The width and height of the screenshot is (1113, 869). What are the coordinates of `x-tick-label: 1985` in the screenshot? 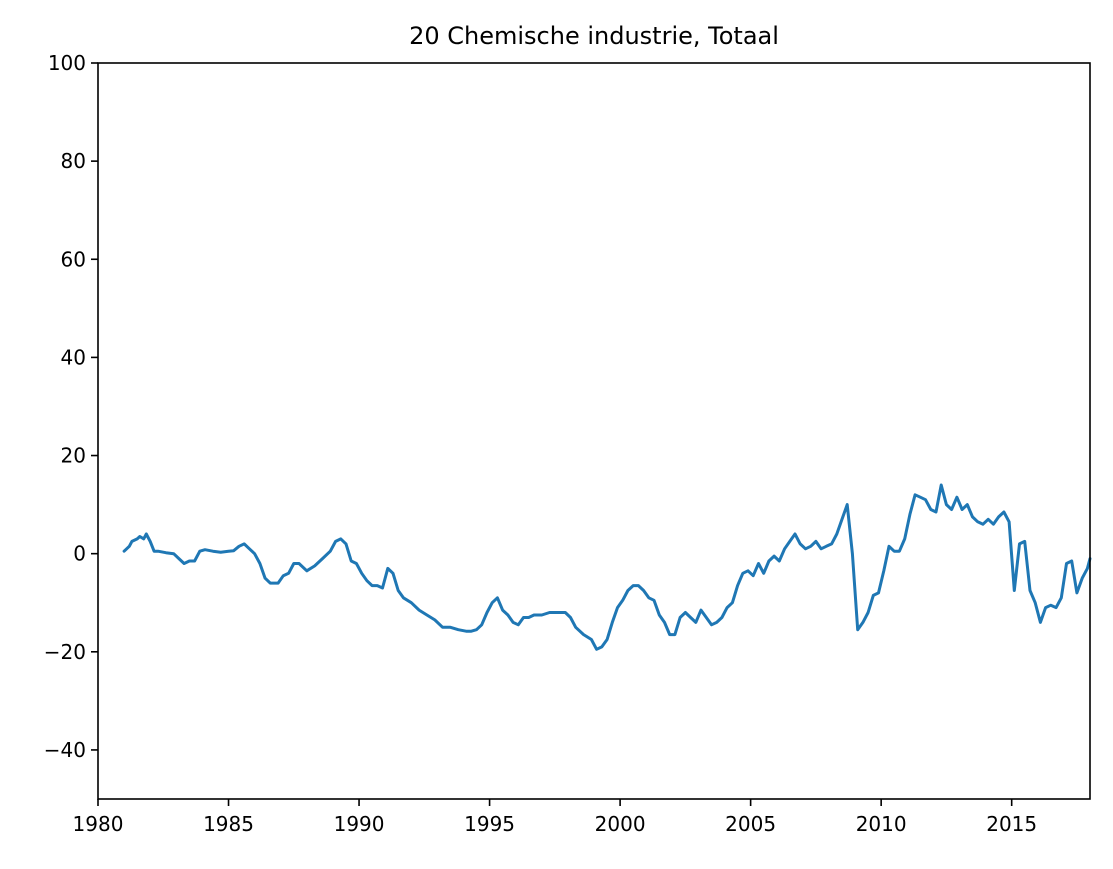 It's located at (228, 824).